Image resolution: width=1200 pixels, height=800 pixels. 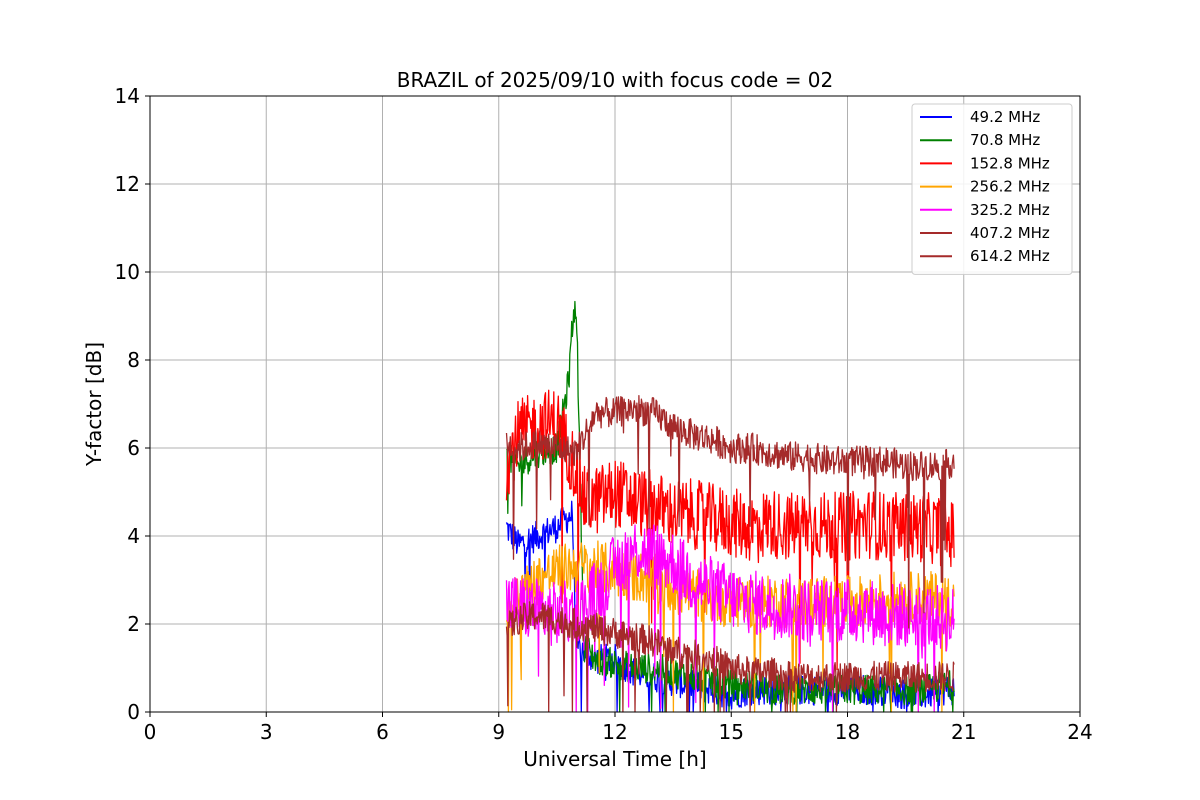 I want to click on x-axis-label: Universal Time [h], so click(x=614, y=759).